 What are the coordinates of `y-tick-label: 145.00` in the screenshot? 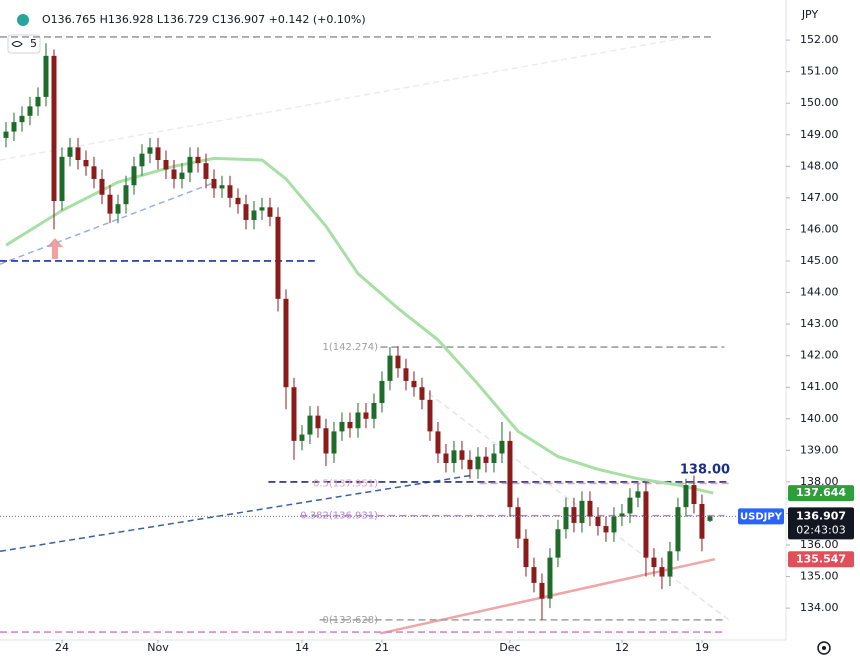 It's located at (819, 260).